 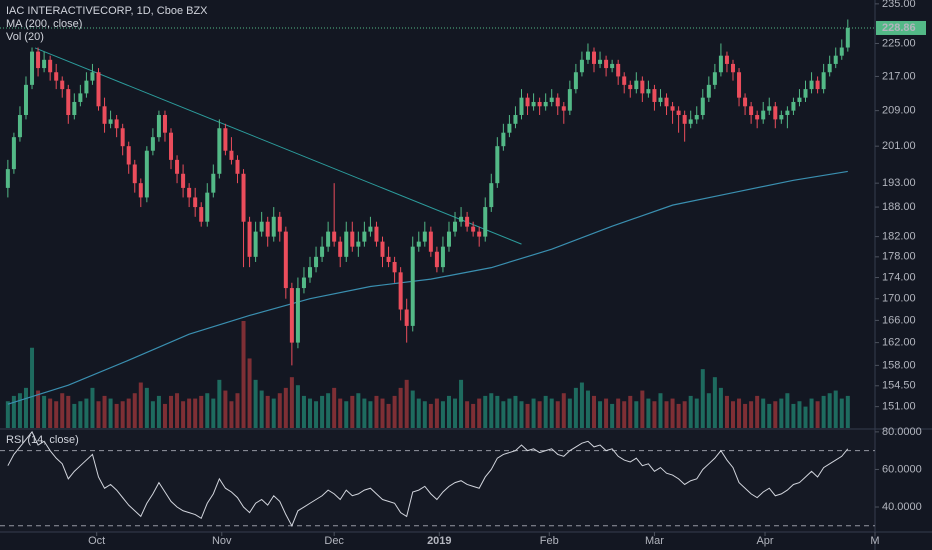 I want to click on y-tick-label: 193.00, so click(x=899, y=183).